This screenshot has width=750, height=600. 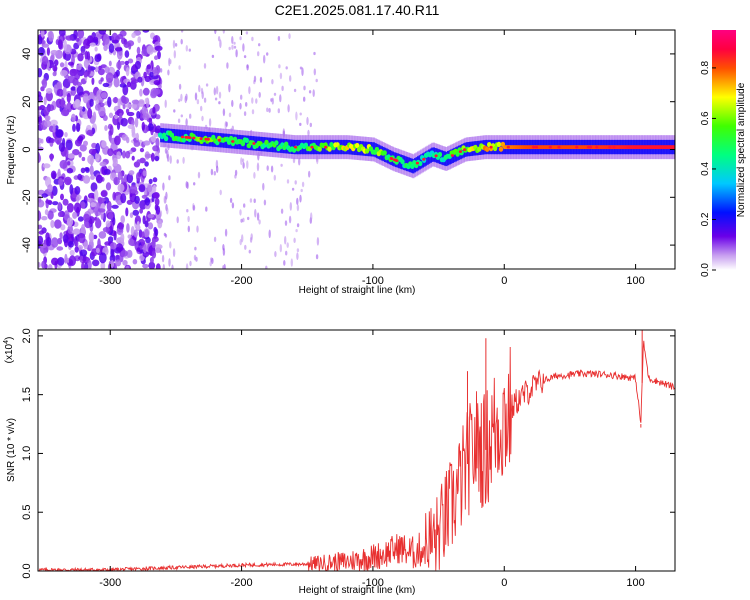 I want to click on ridge-band, so click(x=498, y=147).